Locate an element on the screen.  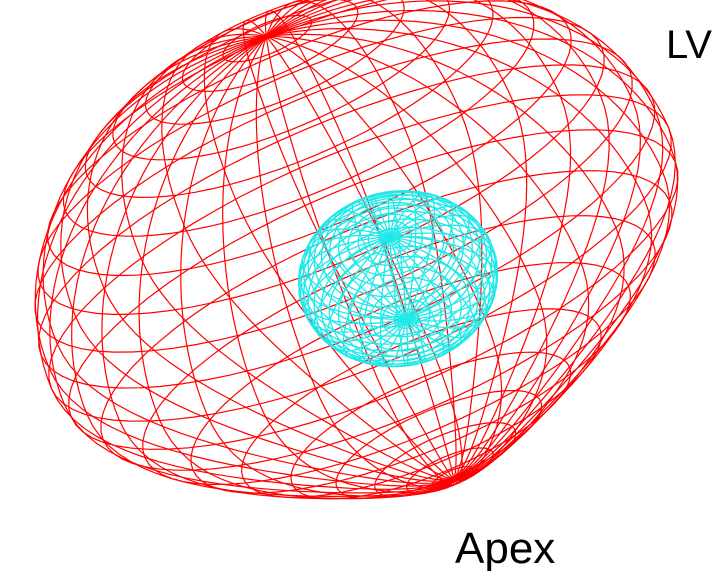
inner-cavity-mesh is located at coordinates (398, 279).